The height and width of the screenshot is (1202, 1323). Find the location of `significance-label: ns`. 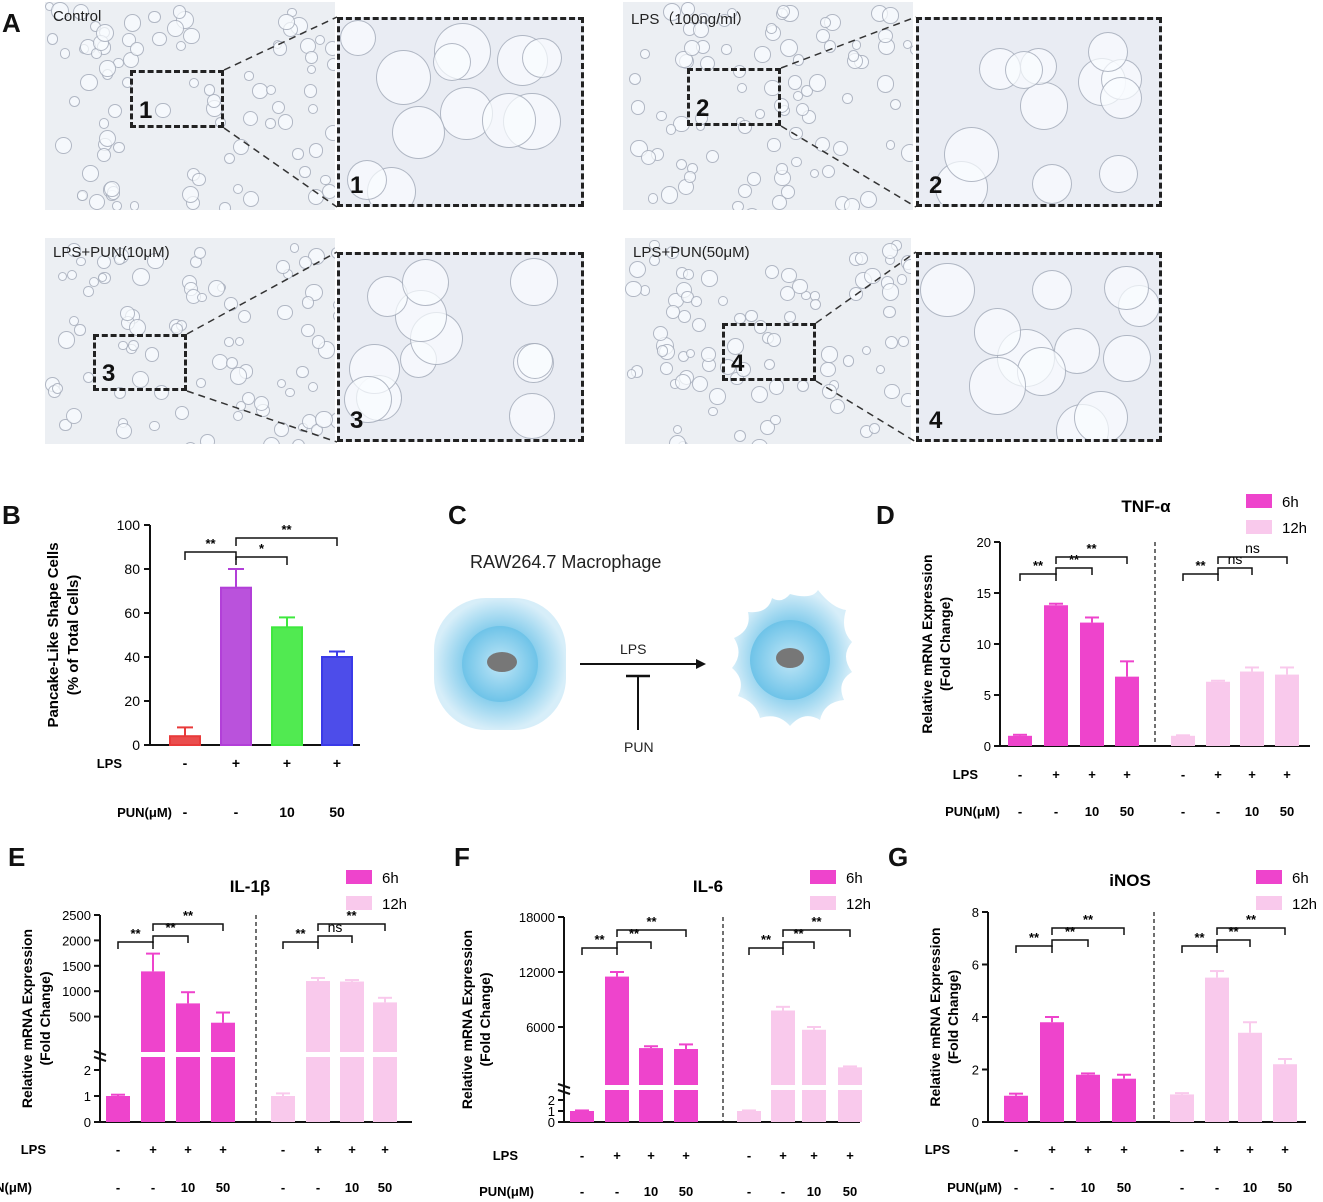

significance-label: ns is located at coordinates (1235, 559).